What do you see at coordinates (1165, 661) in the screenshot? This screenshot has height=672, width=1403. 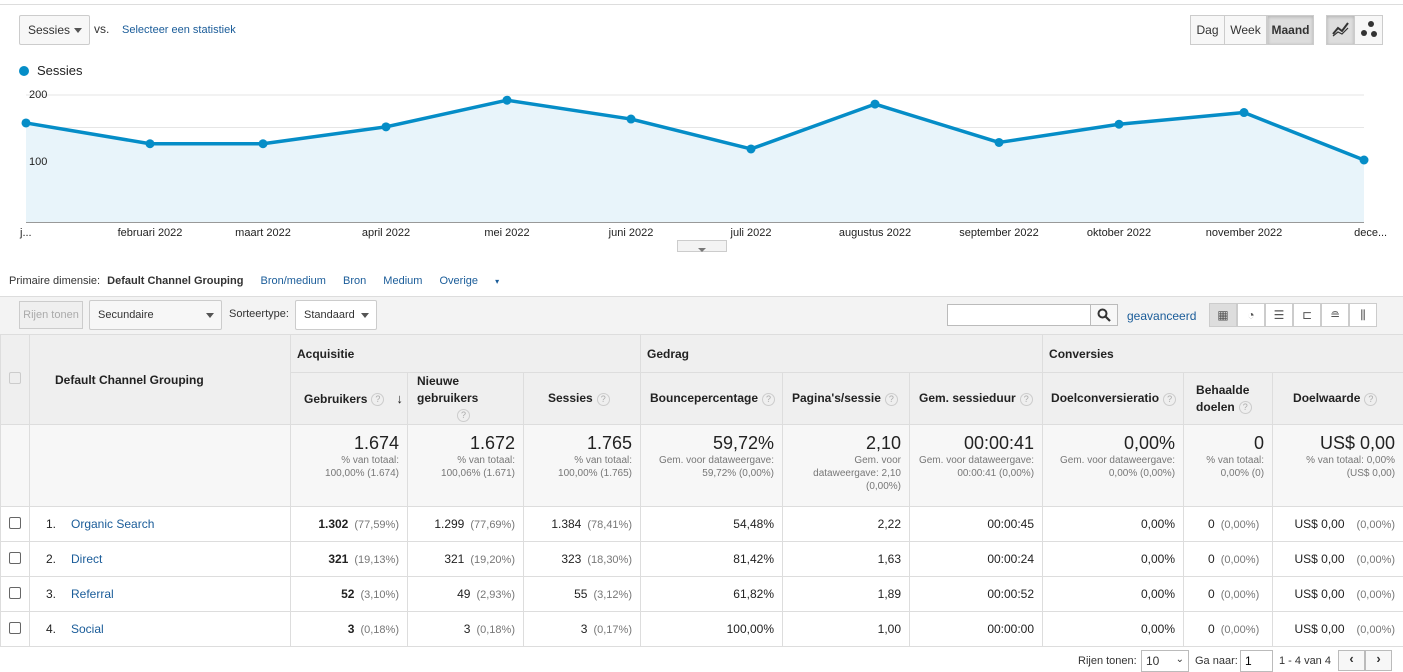 I see `rows-per-page-select: 10 ⌄` at bounding box center [1165, 661].